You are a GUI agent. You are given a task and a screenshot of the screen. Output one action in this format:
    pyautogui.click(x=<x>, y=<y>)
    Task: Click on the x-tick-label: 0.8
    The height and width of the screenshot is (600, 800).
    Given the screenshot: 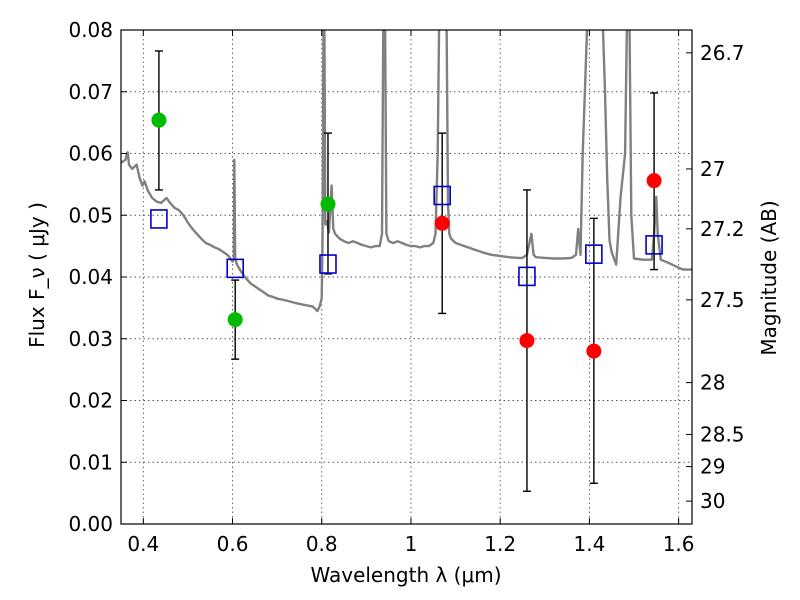 What is the action you would take?
    pyautogui.click(x=322, y=544)
    